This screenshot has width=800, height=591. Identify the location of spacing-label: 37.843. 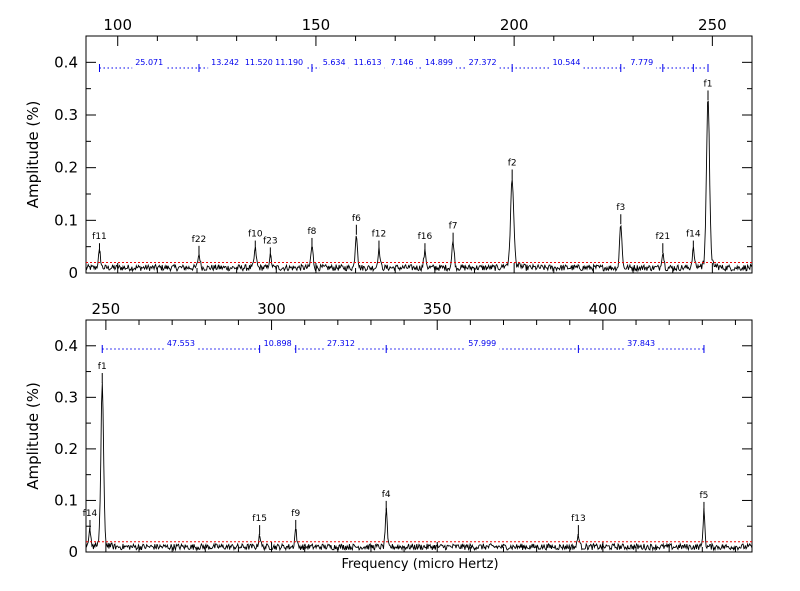
(641, 343).